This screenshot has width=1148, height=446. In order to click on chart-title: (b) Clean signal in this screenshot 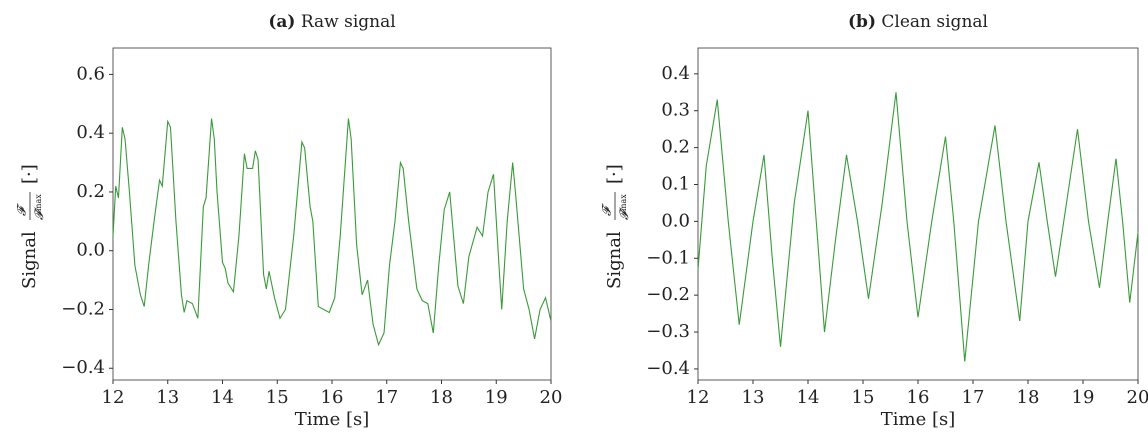, I will do `click(918, 22)`.